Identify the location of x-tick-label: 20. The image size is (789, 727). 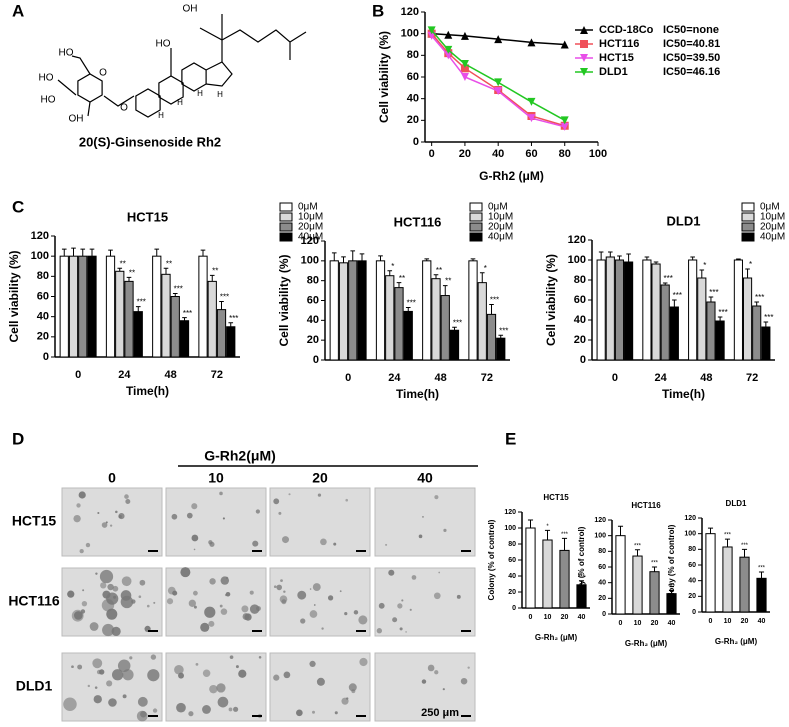
(655, 623).